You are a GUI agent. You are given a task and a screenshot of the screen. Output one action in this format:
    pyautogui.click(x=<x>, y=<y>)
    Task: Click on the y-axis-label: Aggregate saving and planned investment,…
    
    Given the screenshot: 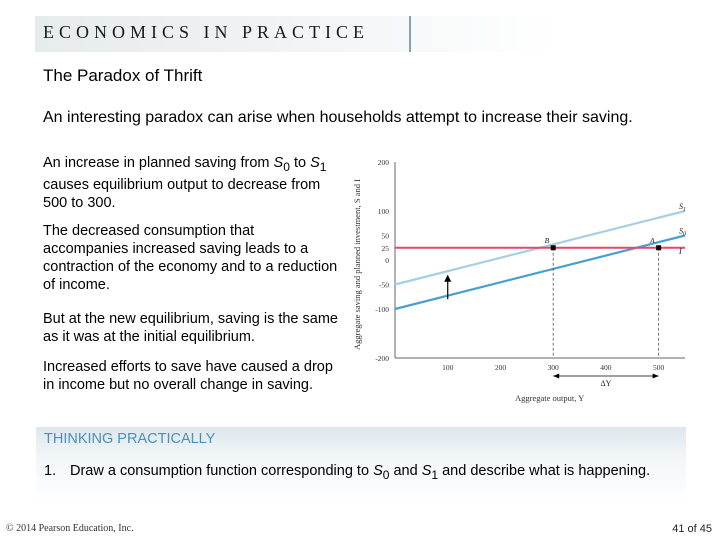 What is the action you would take?
    pyautogui.click(x=357, y=264)
    